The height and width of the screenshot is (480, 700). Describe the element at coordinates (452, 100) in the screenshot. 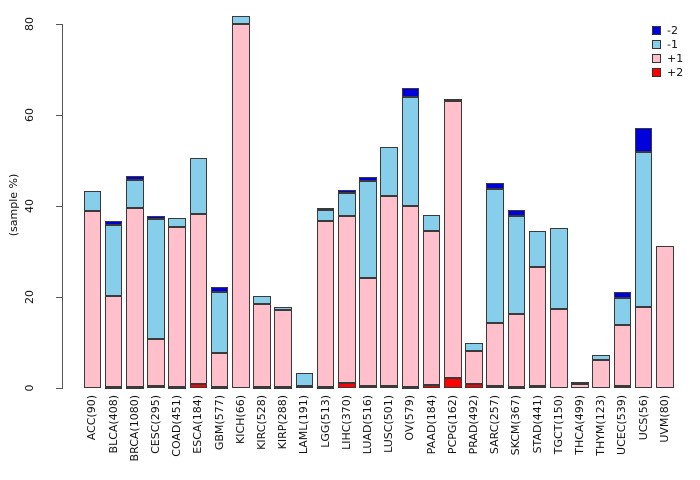

I see `bar-segment-PCPG(162)--1` at that location.